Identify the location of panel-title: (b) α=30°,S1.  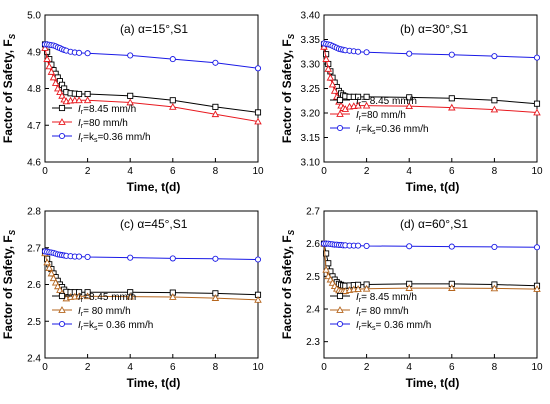
(434, 29).